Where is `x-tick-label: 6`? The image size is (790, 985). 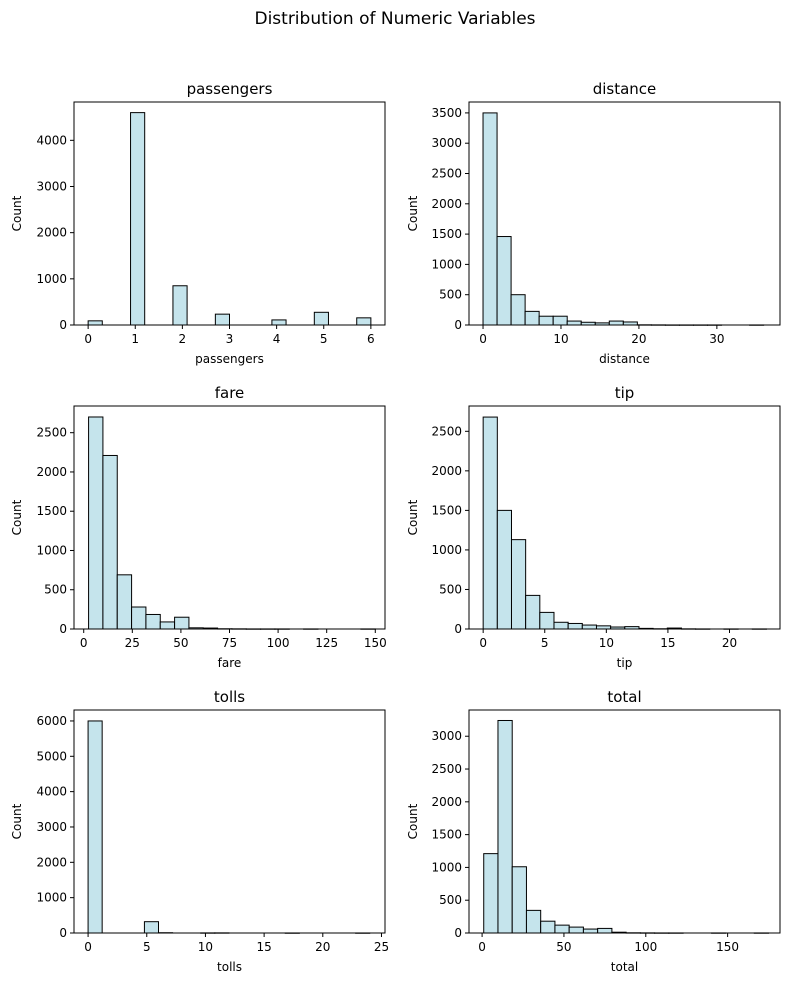 x-tick-label: 6 is located at coordinates (371, 339).